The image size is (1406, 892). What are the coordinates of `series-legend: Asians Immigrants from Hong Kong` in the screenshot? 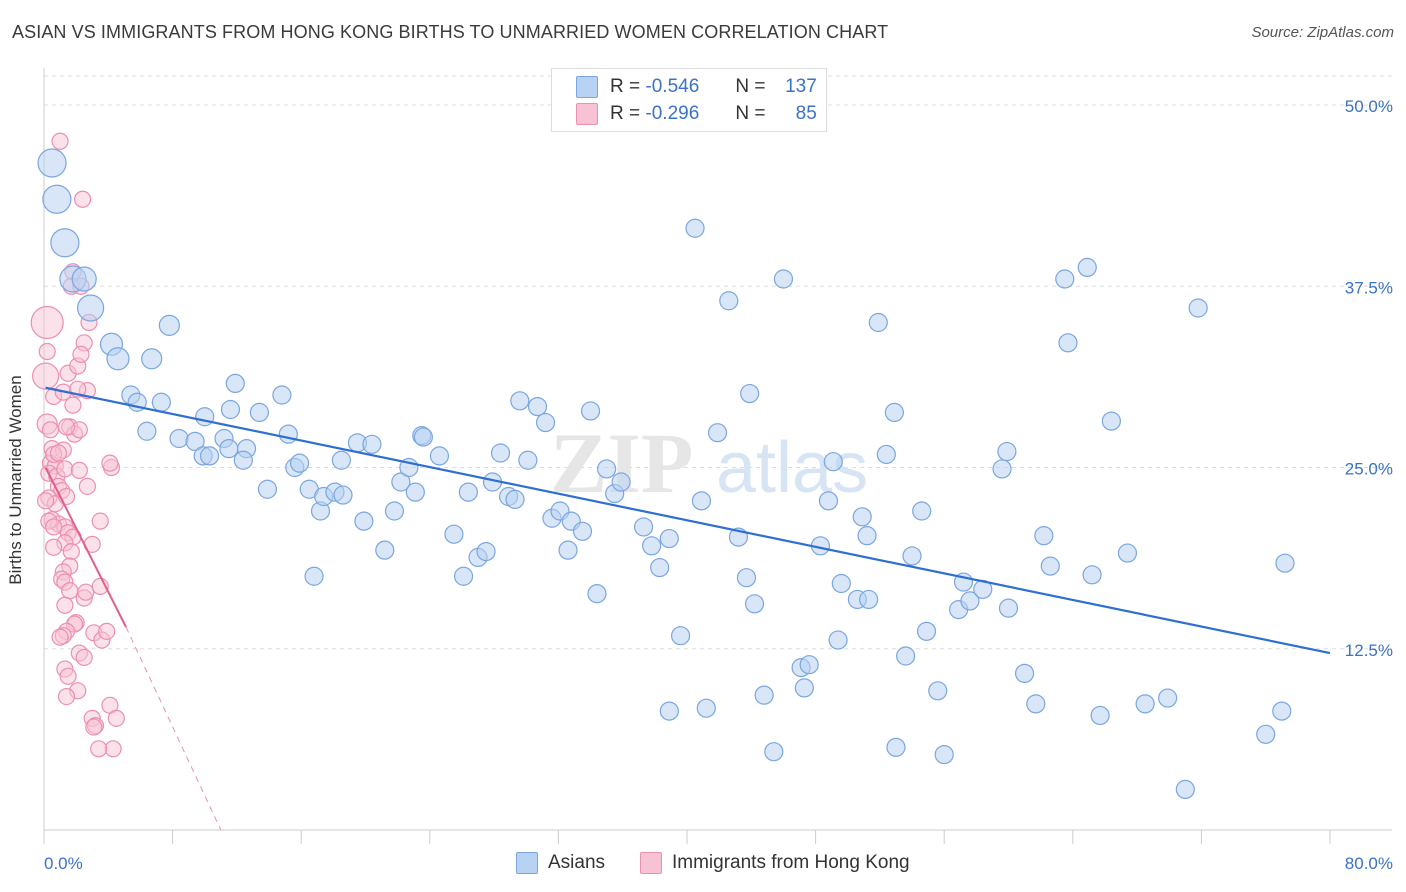 It's located at (703, 865).